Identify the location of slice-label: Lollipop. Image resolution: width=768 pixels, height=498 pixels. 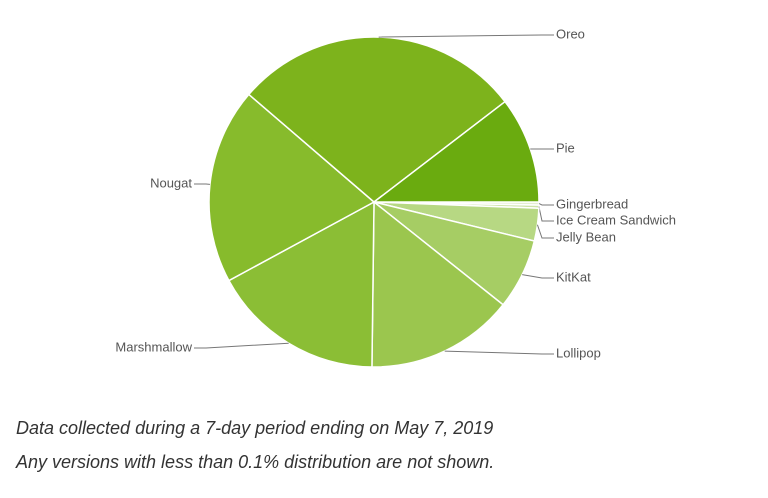
(578, 352).